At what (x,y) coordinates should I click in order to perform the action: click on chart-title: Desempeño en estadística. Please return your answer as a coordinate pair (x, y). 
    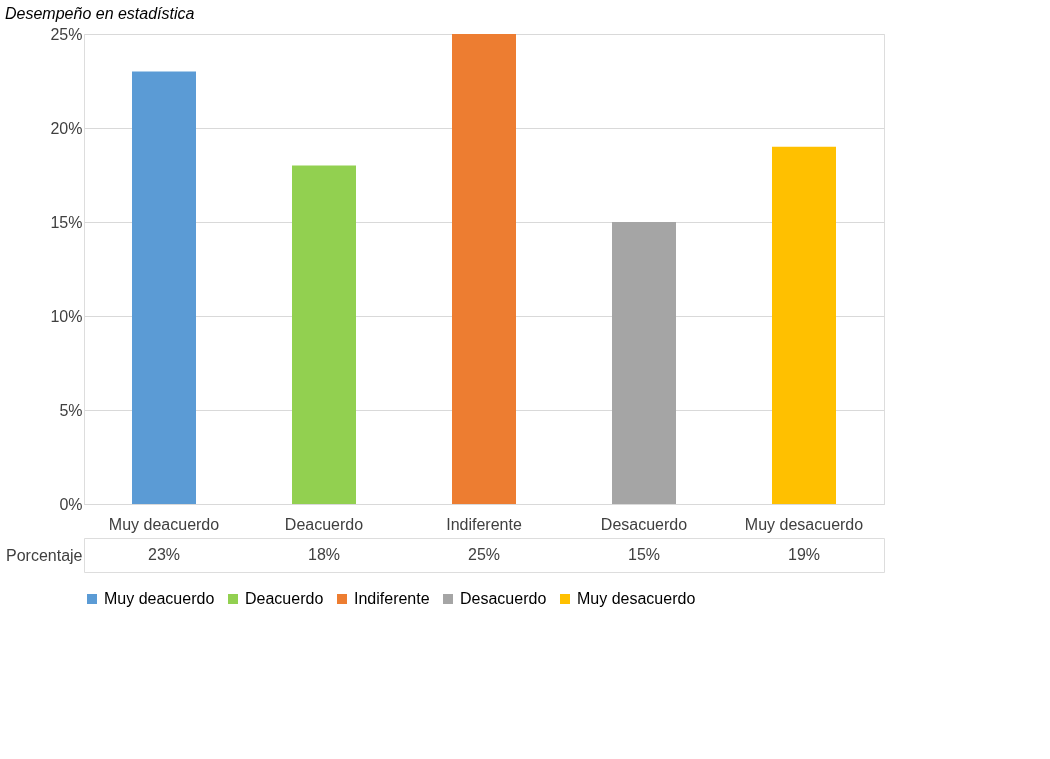
    Looking at the image, I should click on (100, 13).